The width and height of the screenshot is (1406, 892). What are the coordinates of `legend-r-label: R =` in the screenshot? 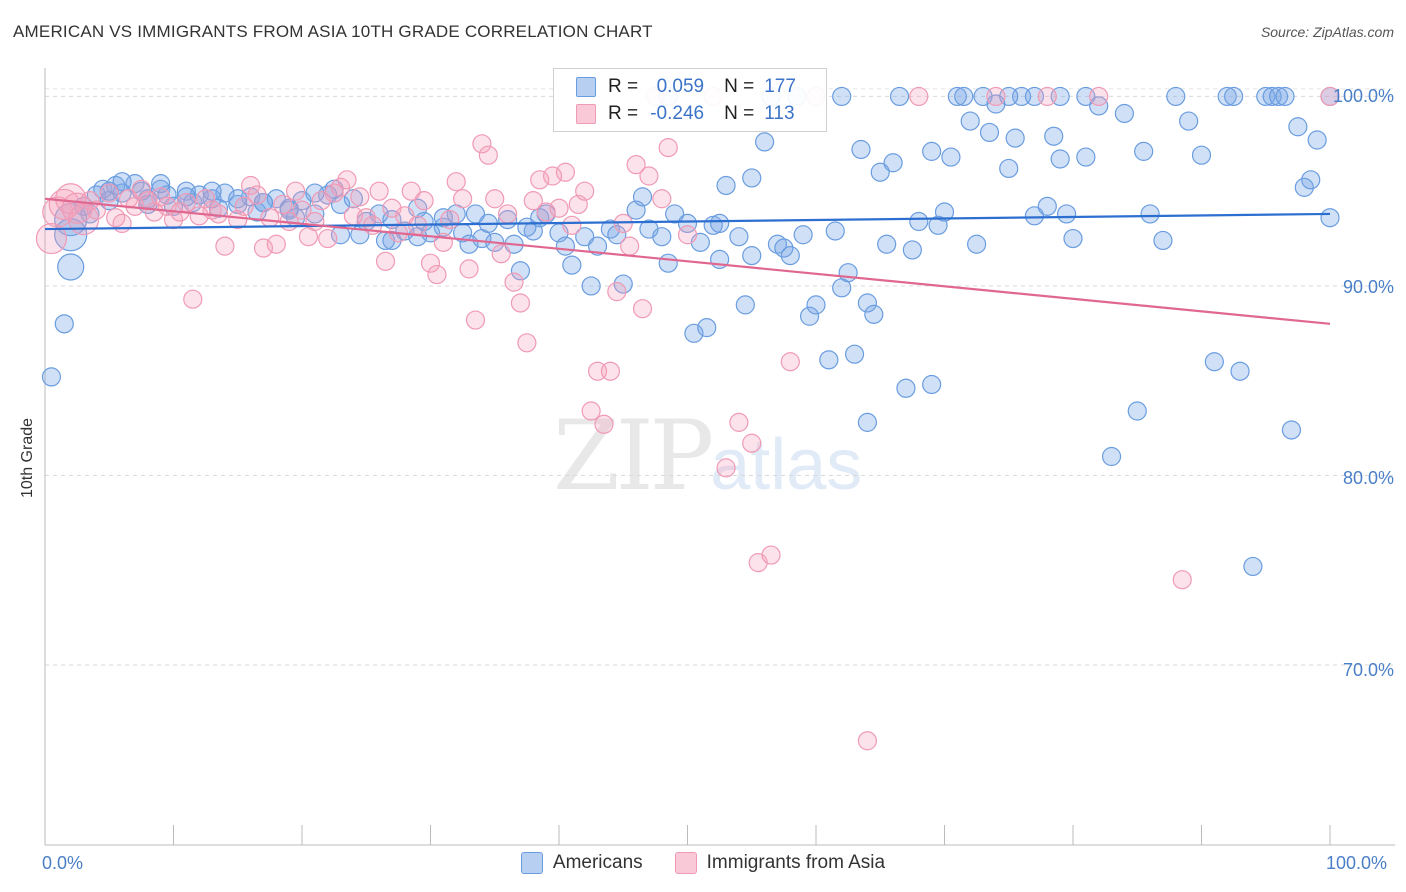 It's located at (623, 113).